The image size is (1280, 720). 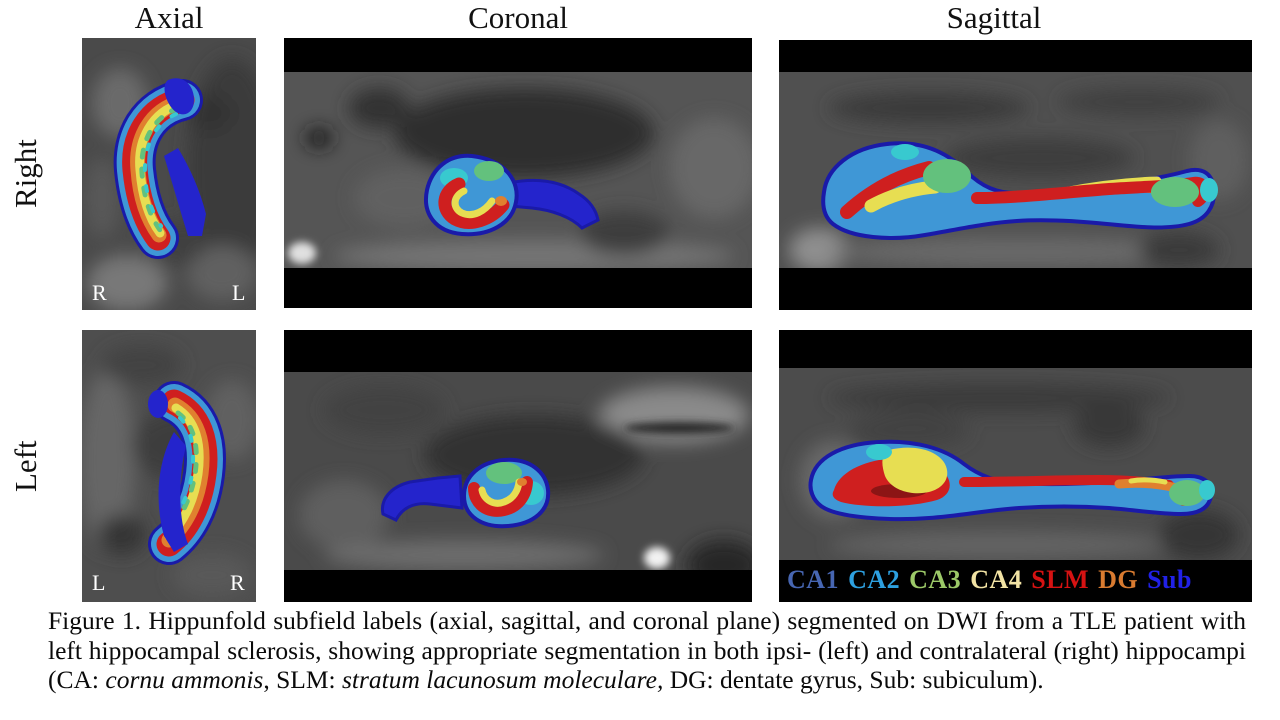 I want to click on legend-item-slm: SLM, so click(x=1060, y=579).